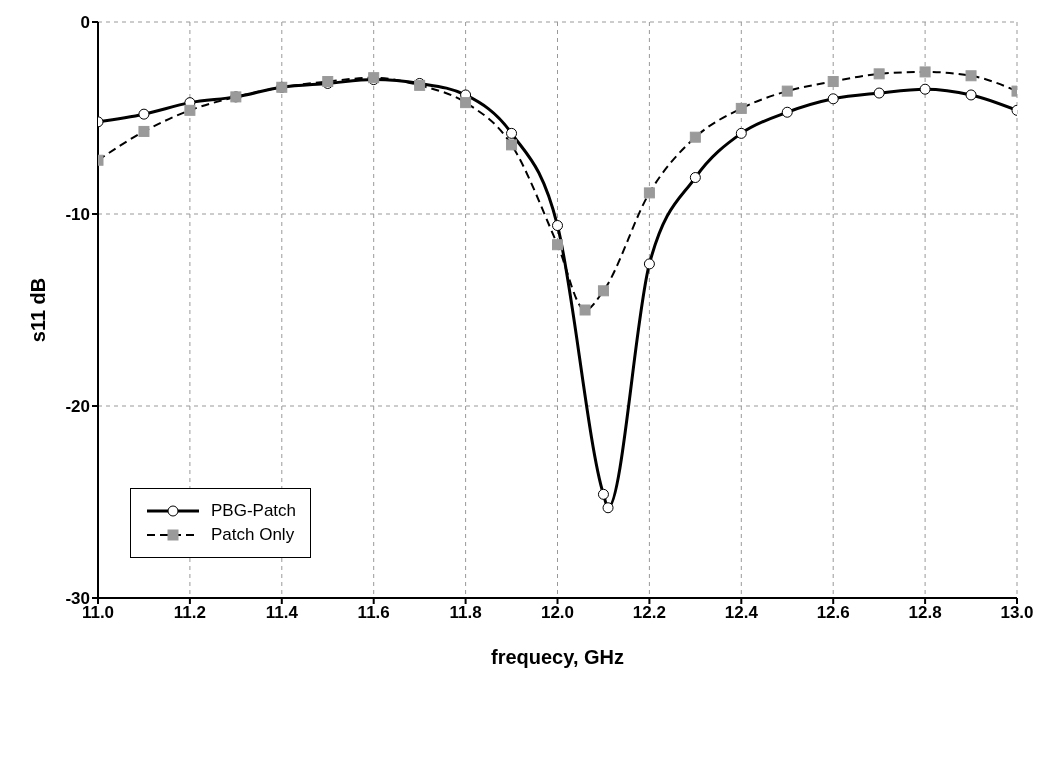 This screenshot has height=766, width=1043. I want to click on legend-label: PBG-Patch, so click(254, 511).